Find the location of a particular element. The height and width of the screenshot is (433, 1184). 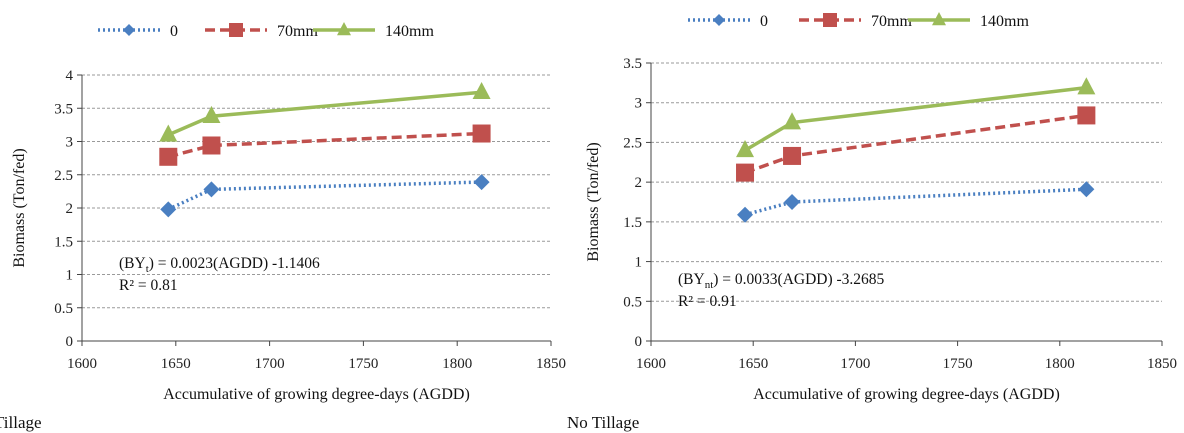

equation-body: ) = 0.0023(AGDD) -1.1406 is located at coordinates (234, 263).